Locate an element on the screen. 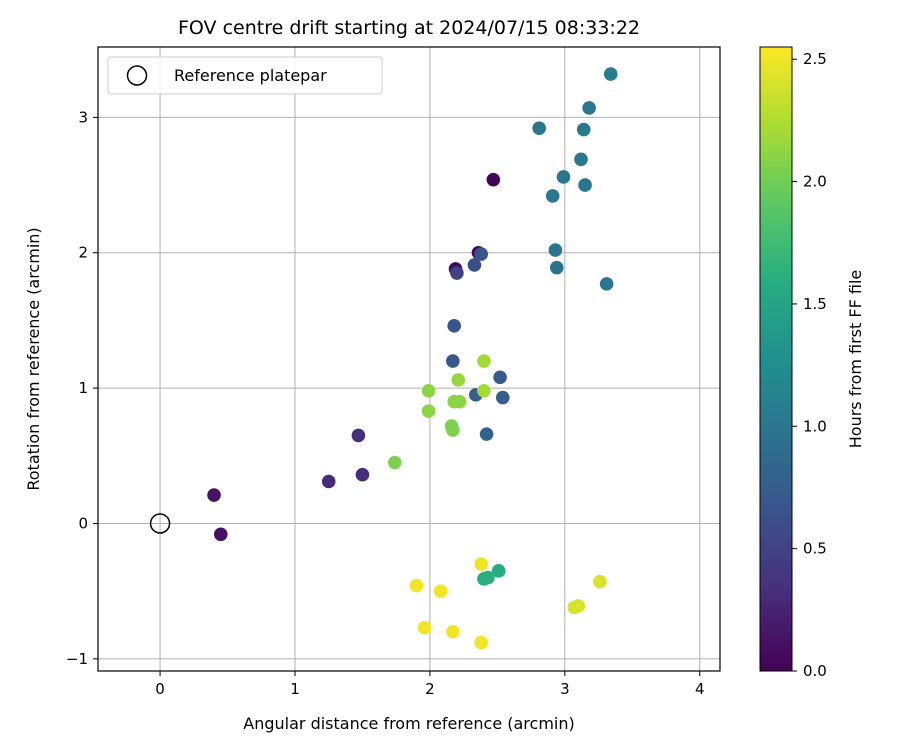  x-tick-label: 4 is located at coordinates (700, 689).